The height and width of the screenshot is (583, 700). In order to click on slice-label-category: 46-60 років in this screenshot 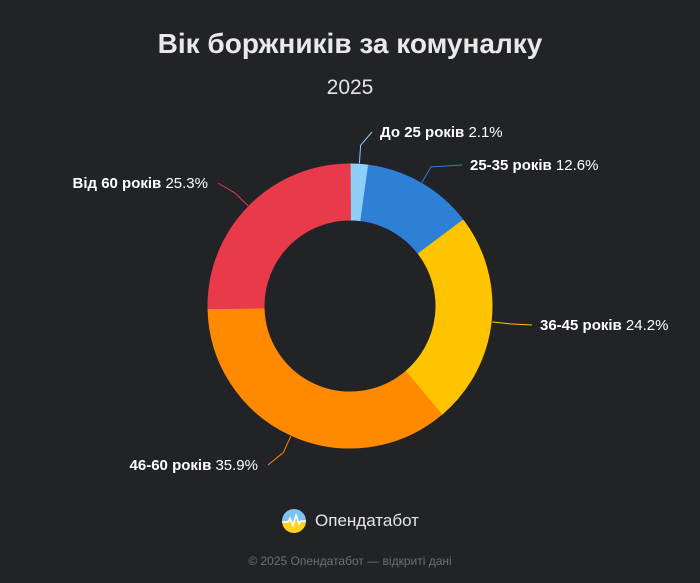, I will do `click(173, 465)`.